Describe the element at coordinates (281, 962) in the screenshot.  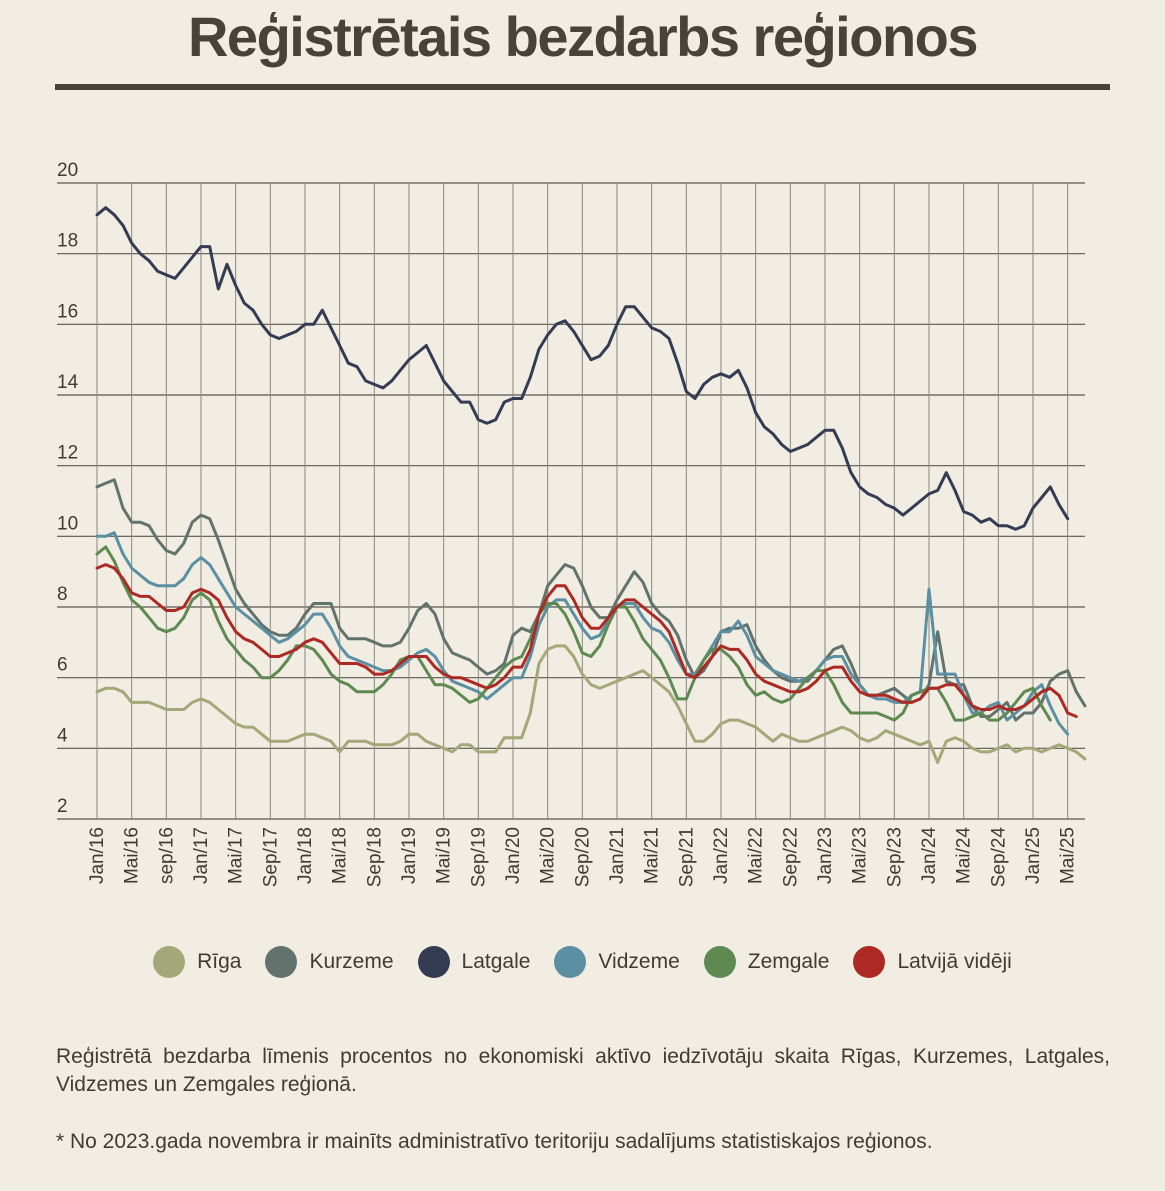
I see `legend-swatch-kurzeme` at that location.